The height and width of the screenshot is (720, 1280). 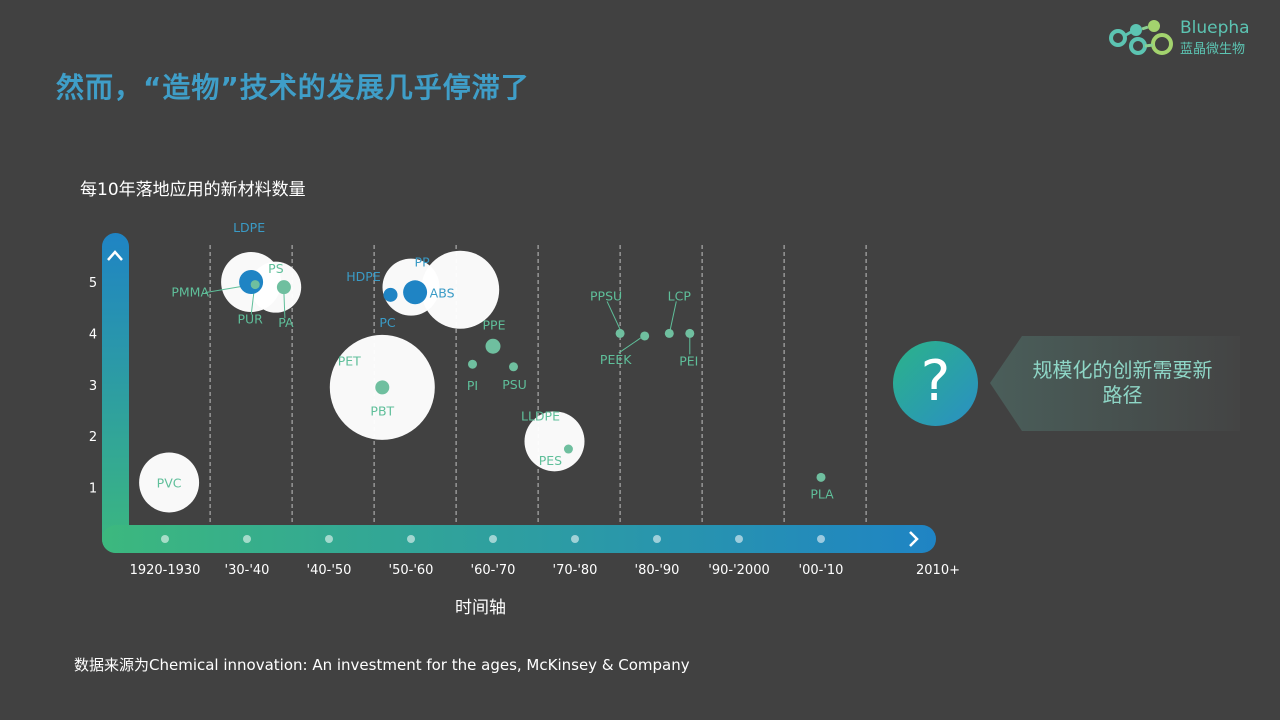 I want to click on leader-lines, so click(x=448, y=319).